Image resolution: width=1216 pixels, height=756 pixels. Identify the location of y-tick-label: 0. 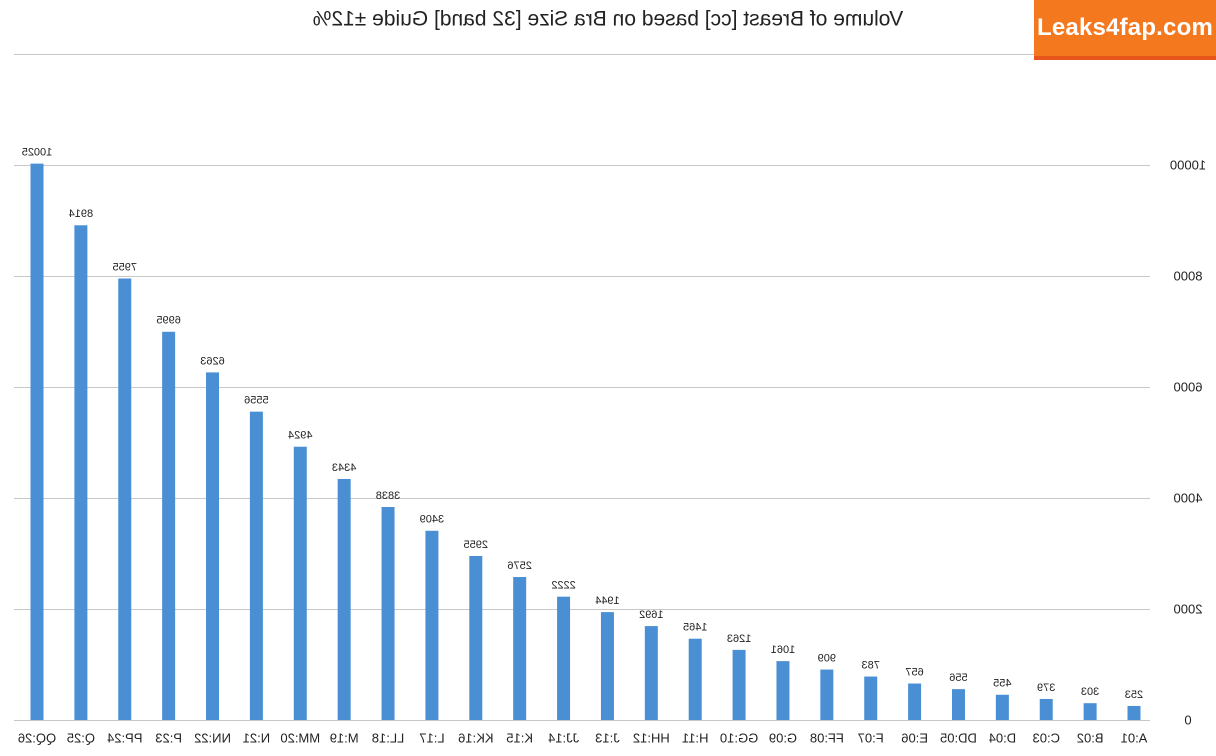
(1187, 719).